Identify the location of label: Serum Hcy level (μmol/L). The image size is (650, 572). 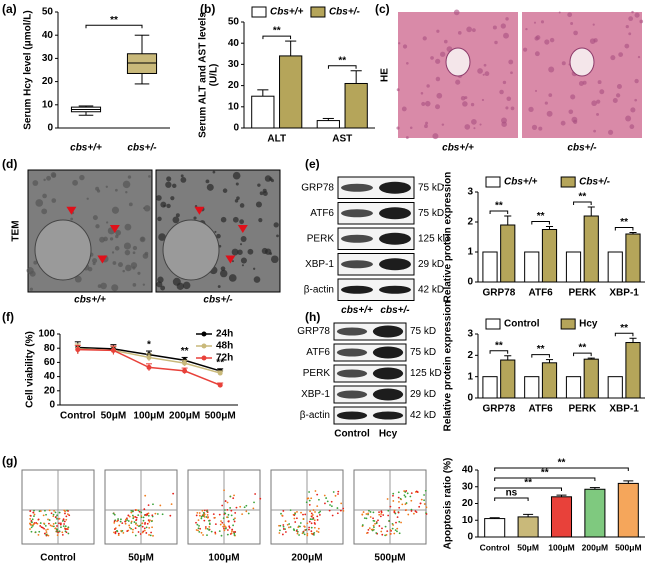
(28, 70).